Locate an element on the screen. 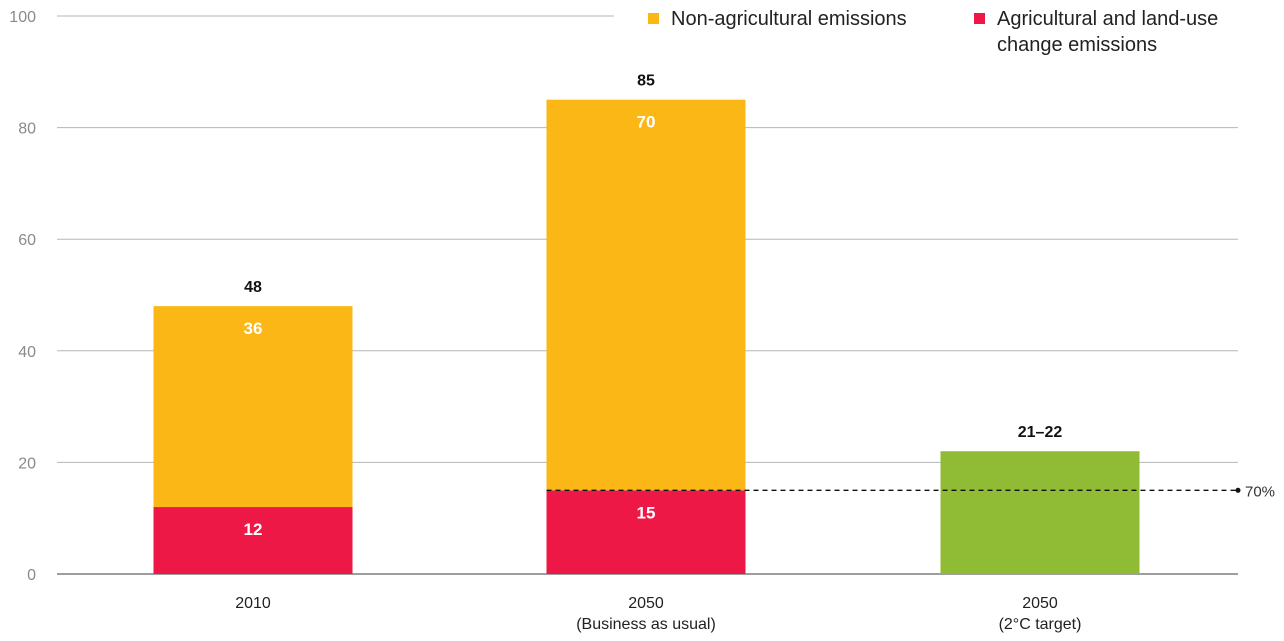 This screenshot has width=1284, height=641. legend-label-non-agricultural: Non-agricultural emissions is located at coordinates (789, 19).